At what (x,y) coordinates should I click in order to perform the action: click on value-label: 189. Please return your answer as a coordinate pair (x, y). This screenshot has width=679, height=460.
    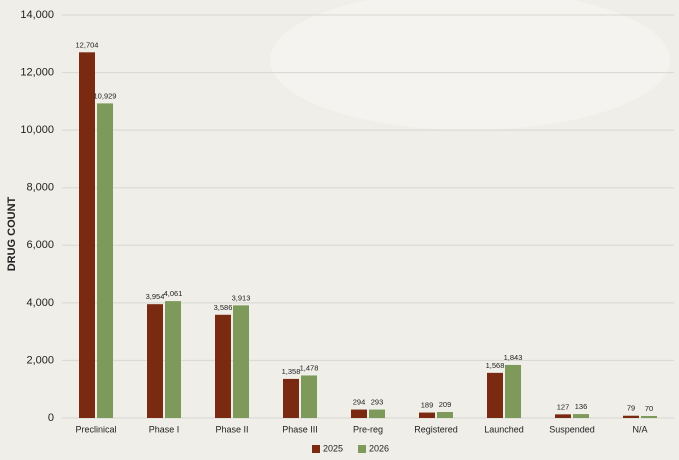
    Looking at the image, I should click on (427, 405).